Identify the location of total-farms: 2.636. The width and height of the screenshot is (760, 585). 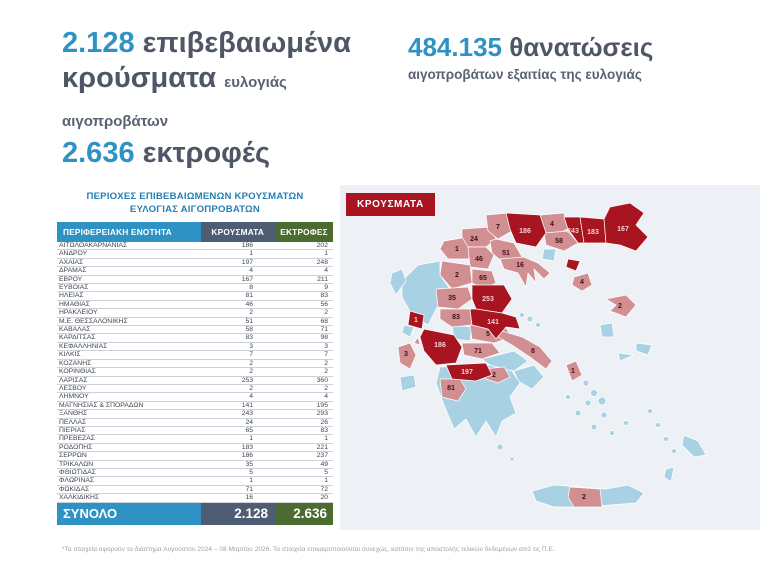
(304, 514).